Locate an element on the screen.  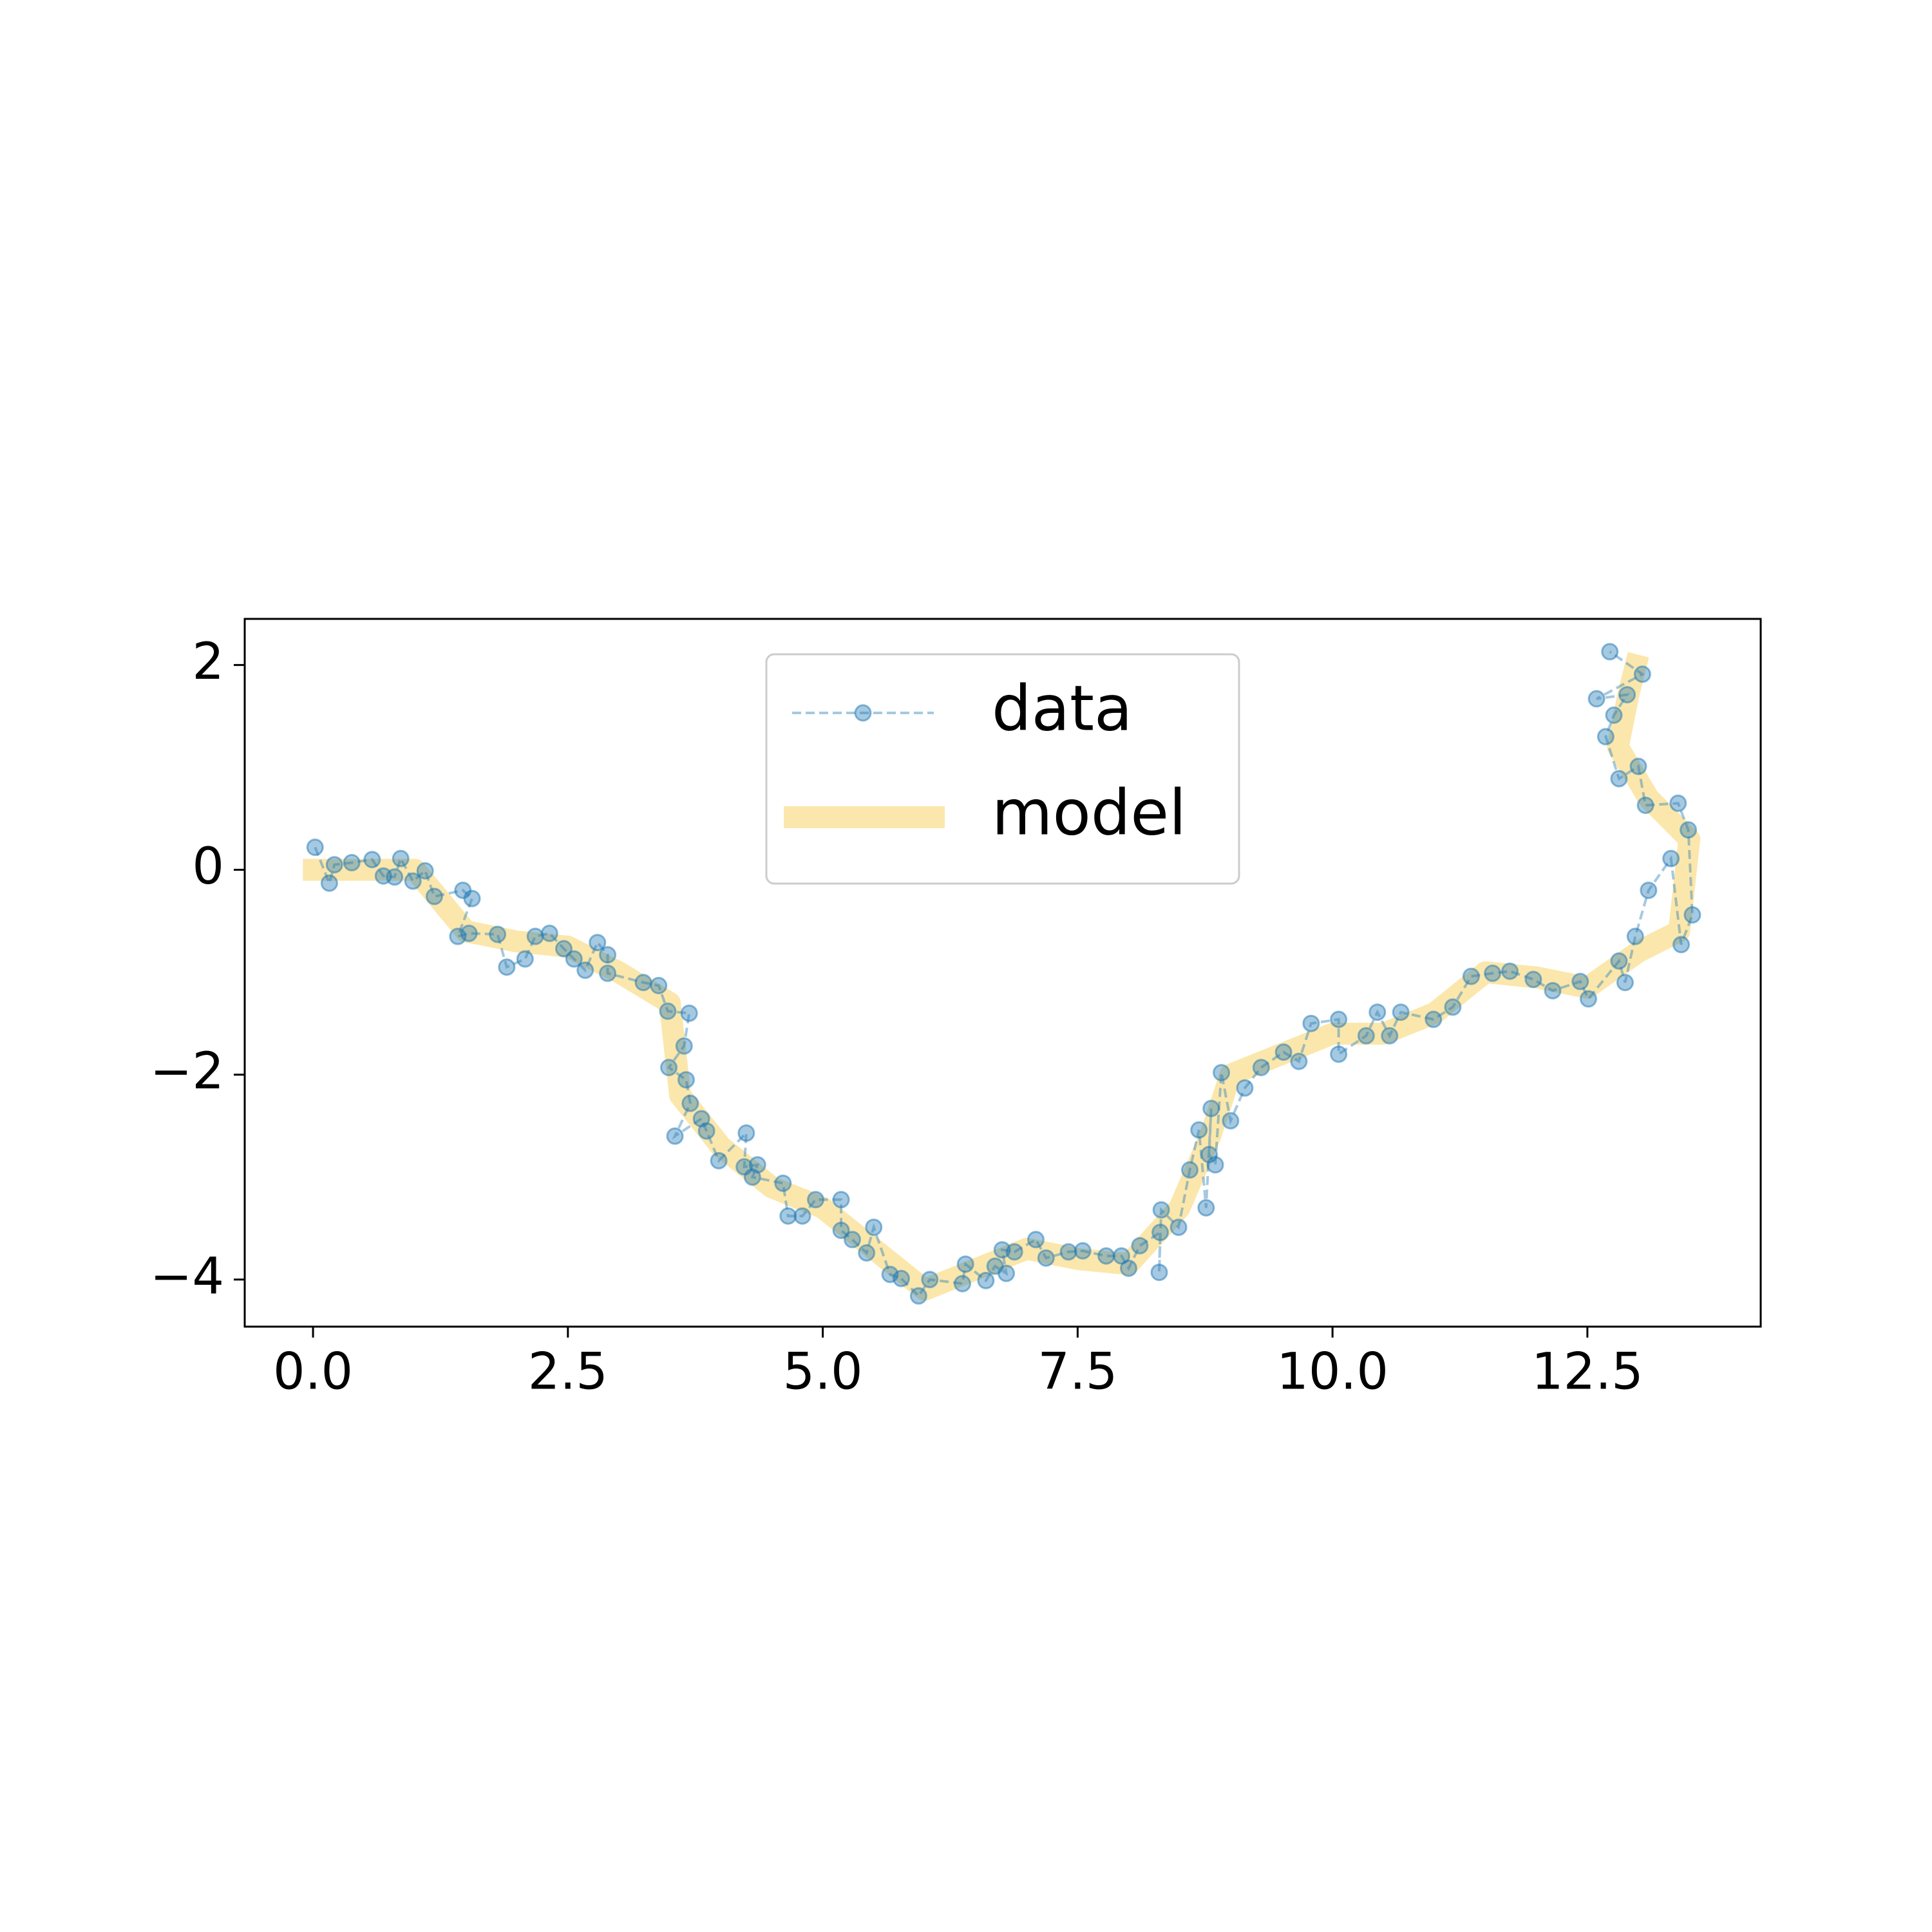
legend-label: data is located at coordinates (1062, 708).